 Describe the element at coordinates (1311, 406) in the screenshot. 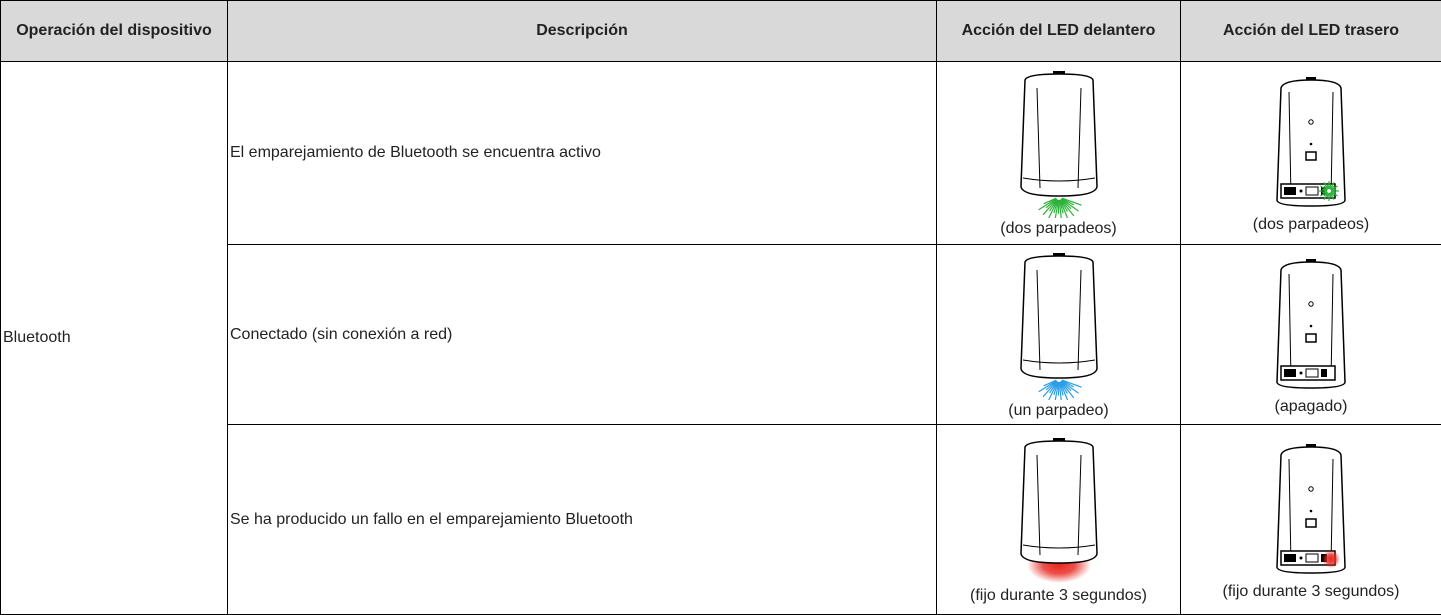

I see `caption: (apagado)` at that location.